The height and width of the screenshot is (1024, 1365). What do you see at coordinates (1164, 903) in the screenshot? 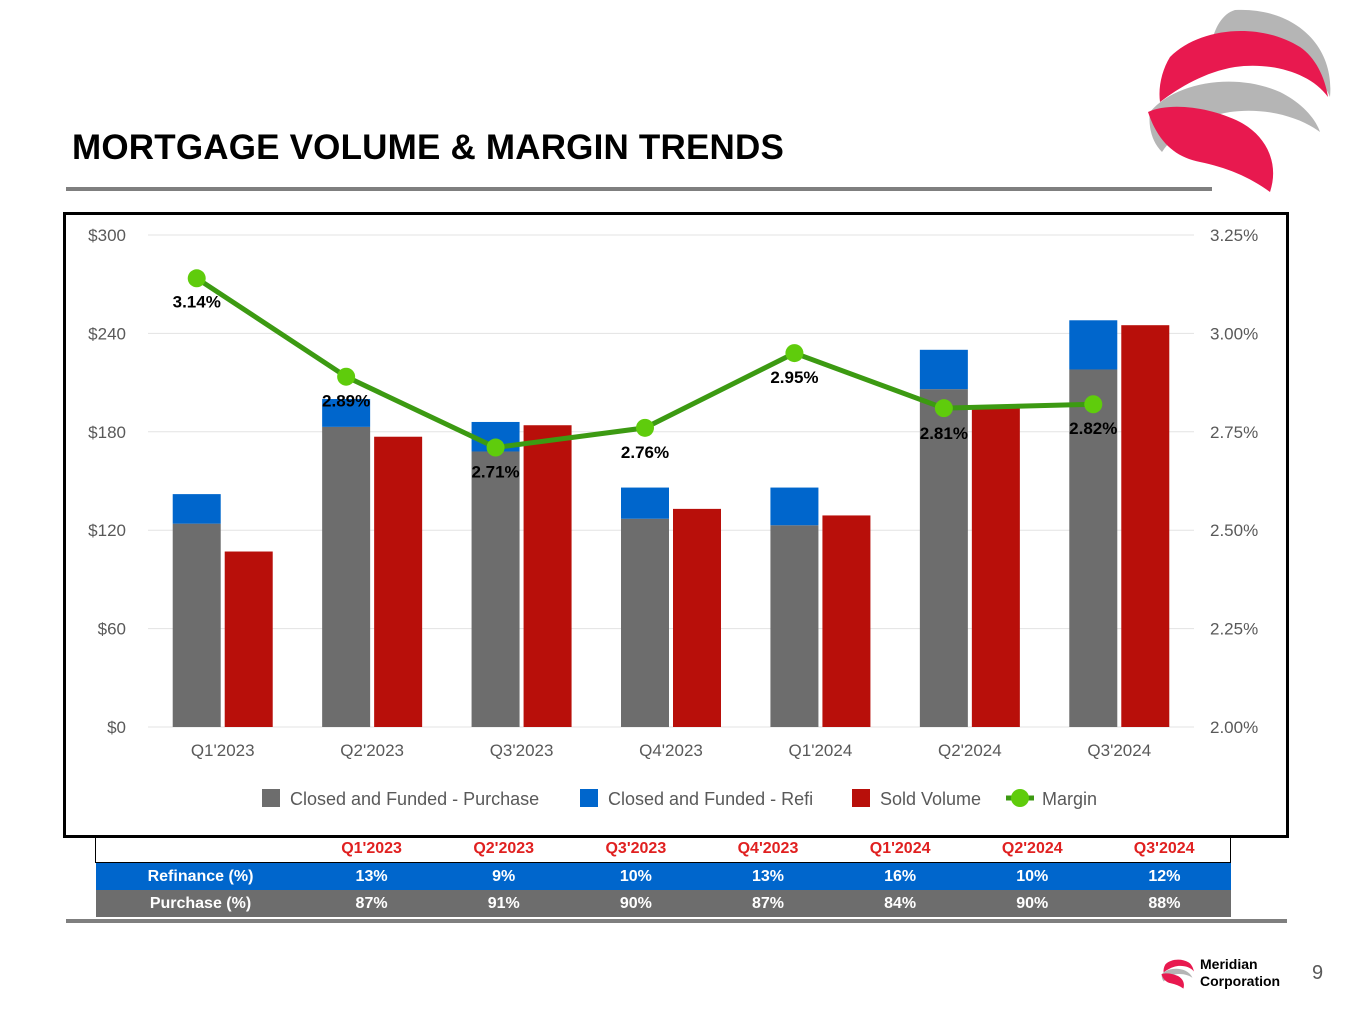
I see `table-cell: 88%` at bounding box center [1164, 903].